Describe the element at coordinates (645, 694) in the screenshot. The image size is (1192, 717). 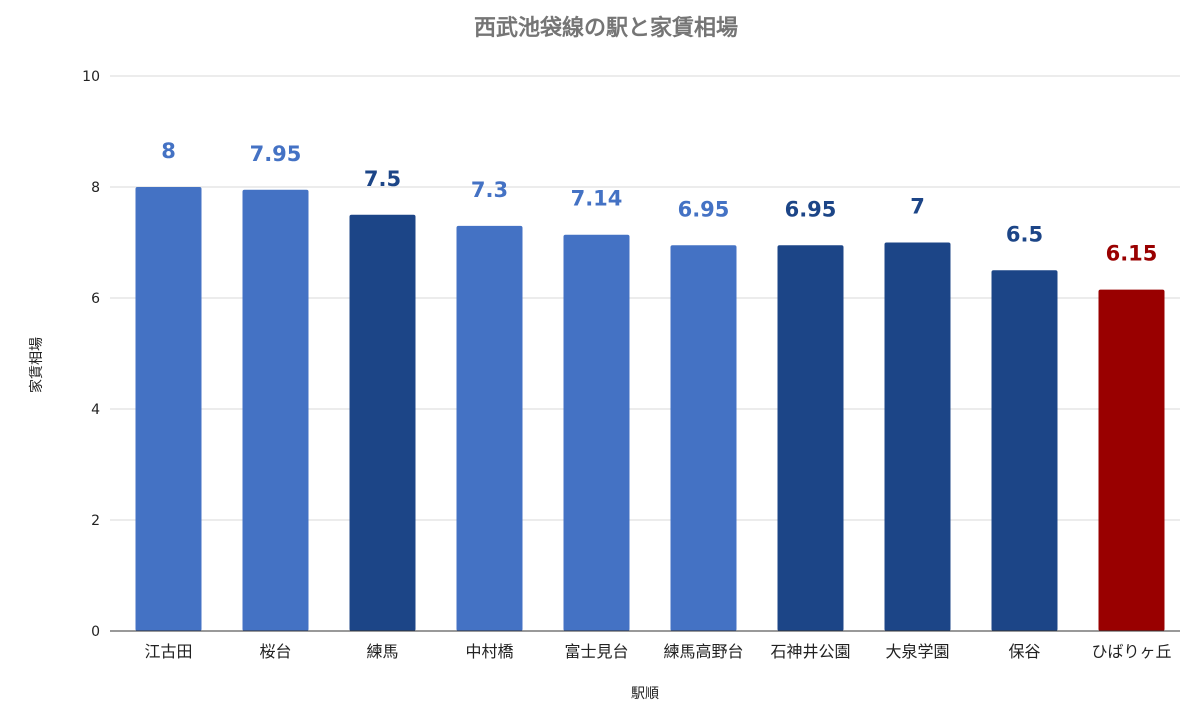
I see `x-axis-label: 駅順` at that location.